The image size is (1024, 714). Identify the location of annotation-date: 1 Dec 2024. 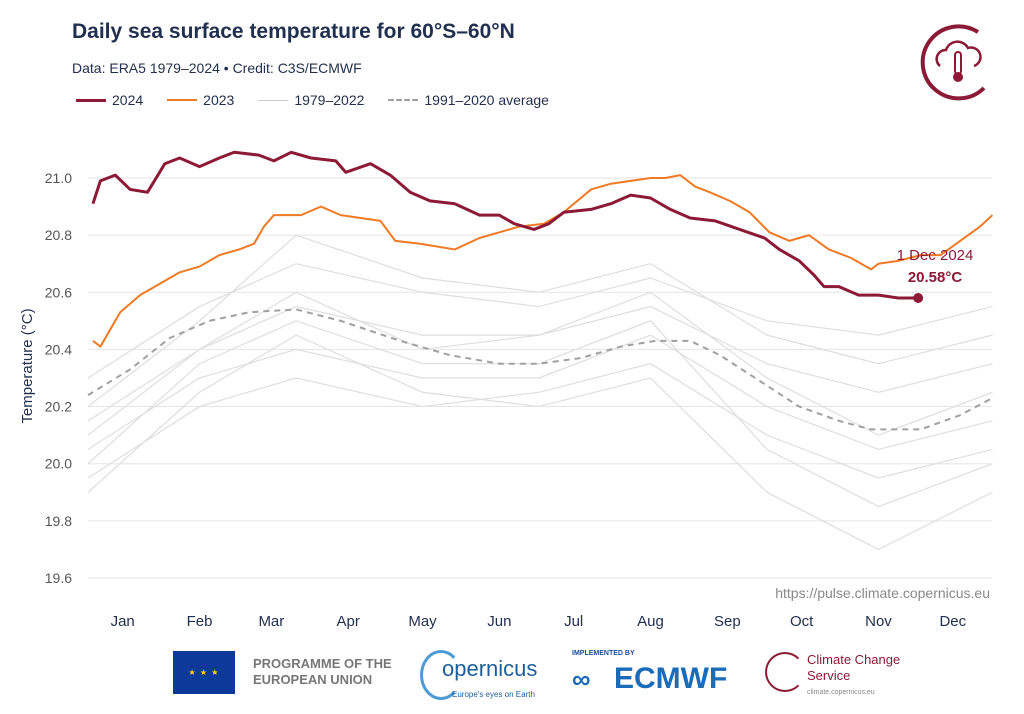
(935, 255).